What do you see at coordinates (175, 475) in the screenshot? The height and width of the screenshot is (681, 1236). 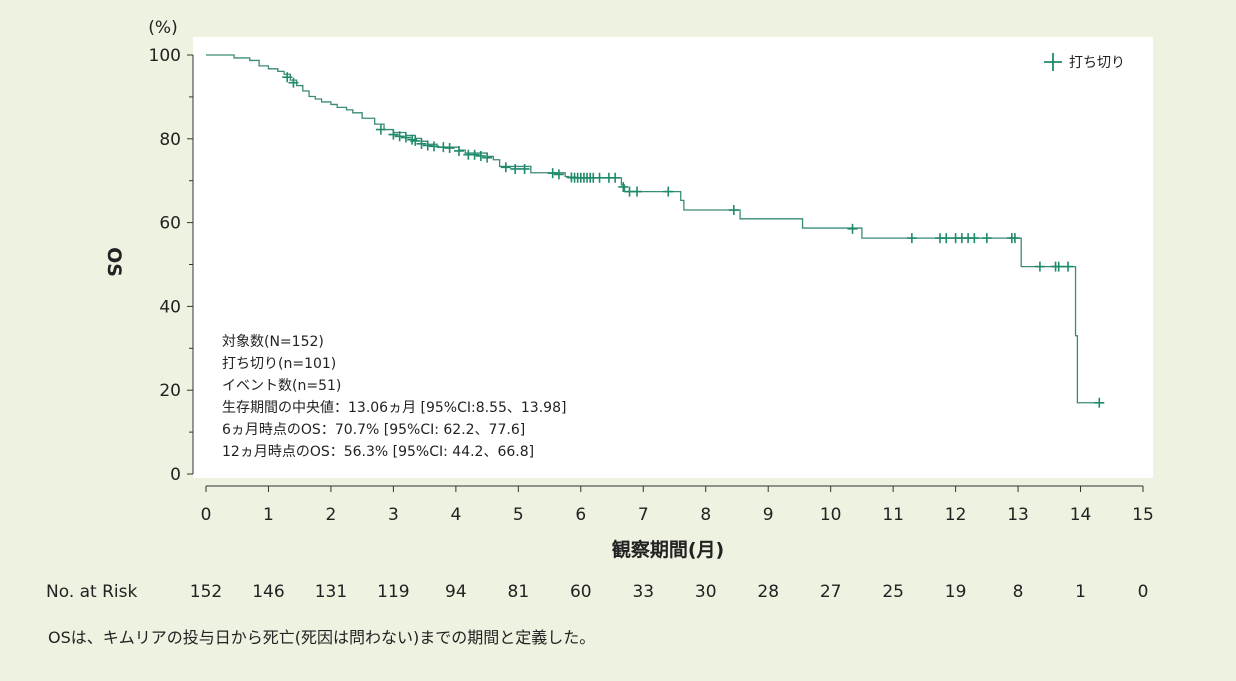 I see `y-tick-label: 0` at bounding box center [175, 475].